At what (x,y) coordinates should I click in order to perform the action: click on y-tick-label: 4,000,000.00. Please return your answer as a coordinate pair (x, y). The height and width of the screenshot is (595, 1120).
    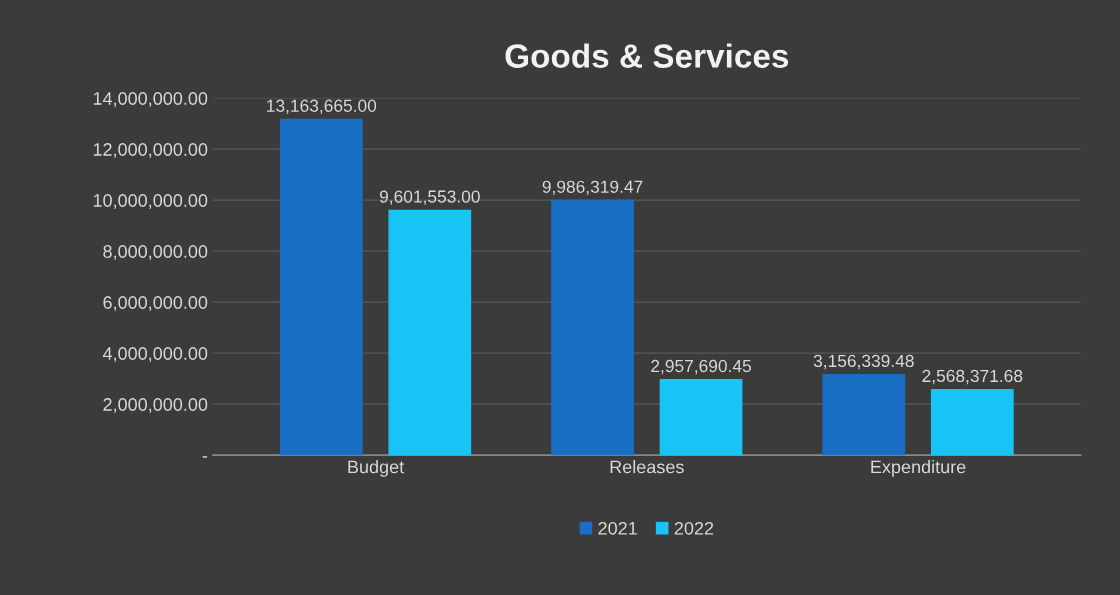
    Looking at the image, I should click on (155, 355).